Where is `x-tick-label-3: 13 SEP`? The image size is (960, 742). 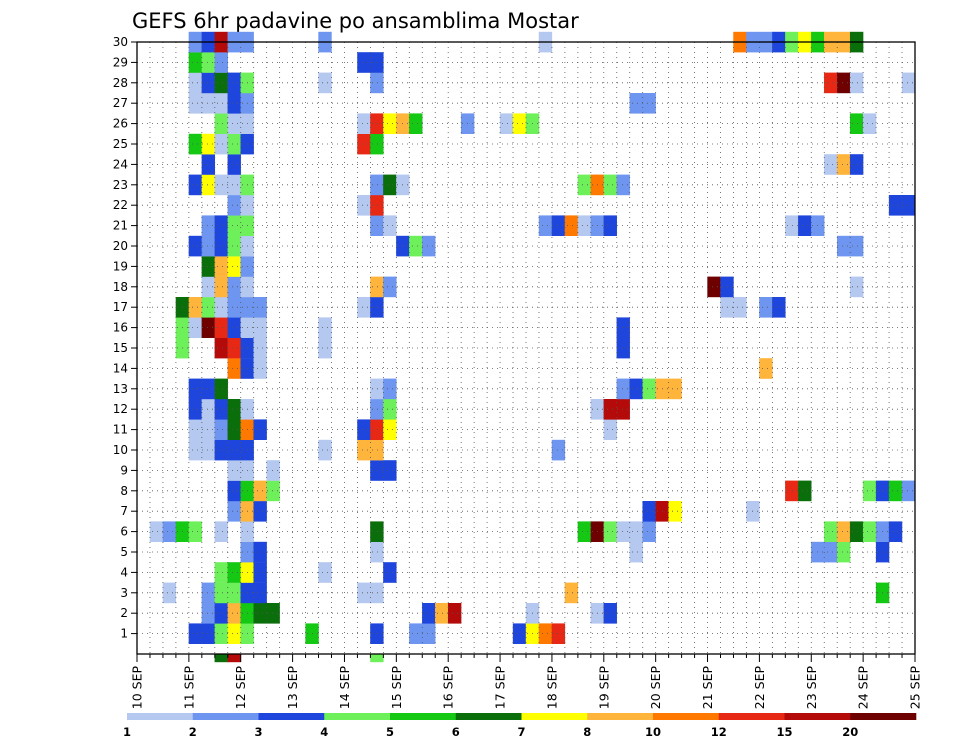 x-tick-label-3: 13 SEP is located at coordinates (292, 688).